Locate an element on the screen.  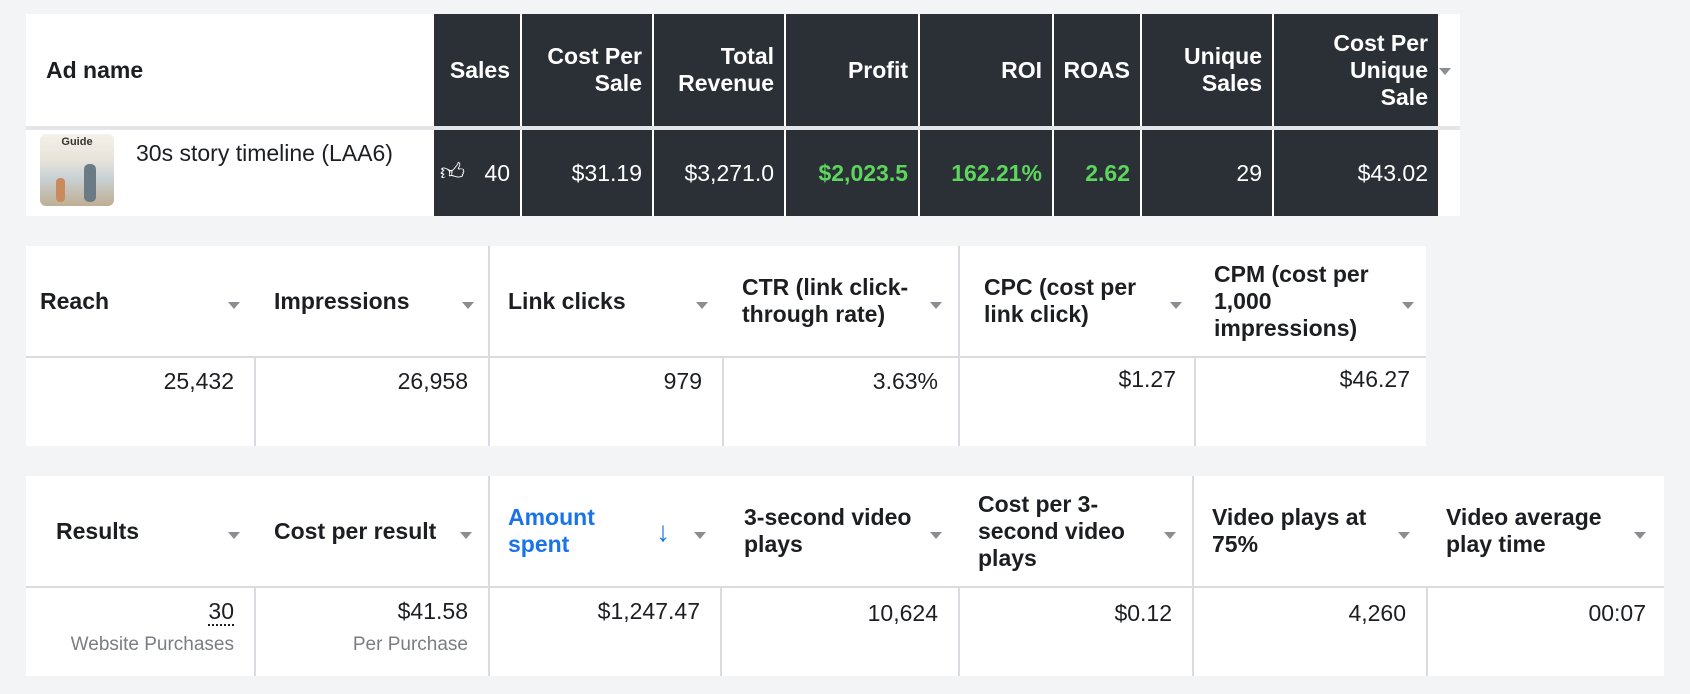
column-header-amount-spent: Amount spent is located at coordinates (563, 531).